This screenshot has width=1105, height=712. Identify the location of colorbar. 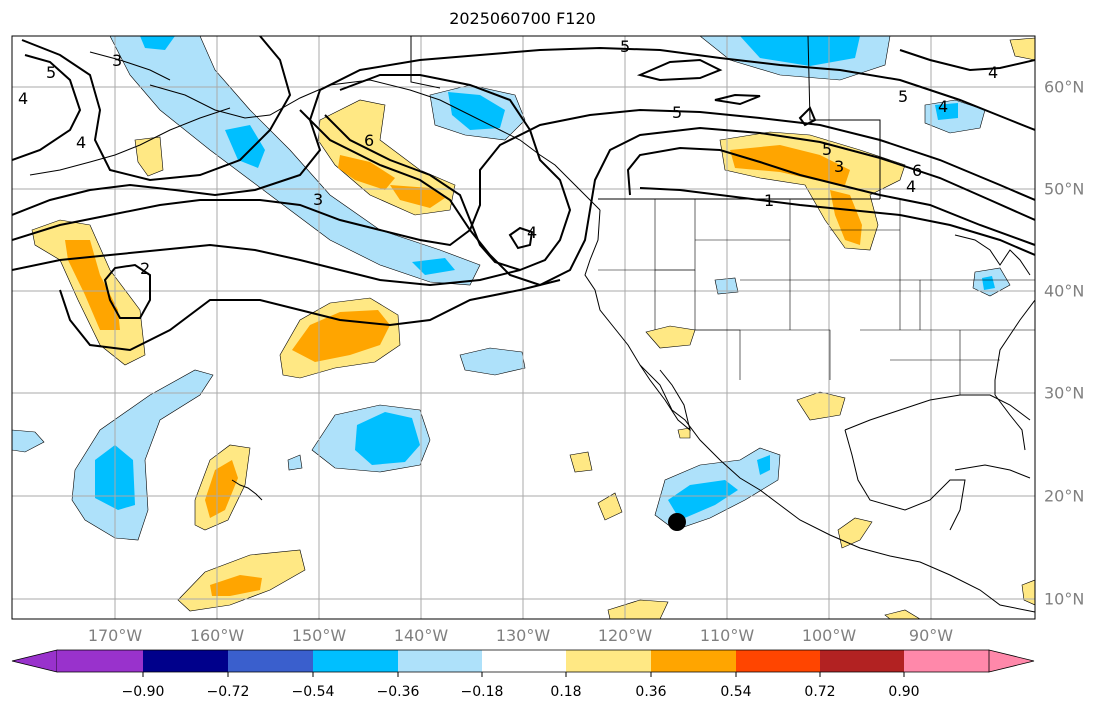
(523, 663).